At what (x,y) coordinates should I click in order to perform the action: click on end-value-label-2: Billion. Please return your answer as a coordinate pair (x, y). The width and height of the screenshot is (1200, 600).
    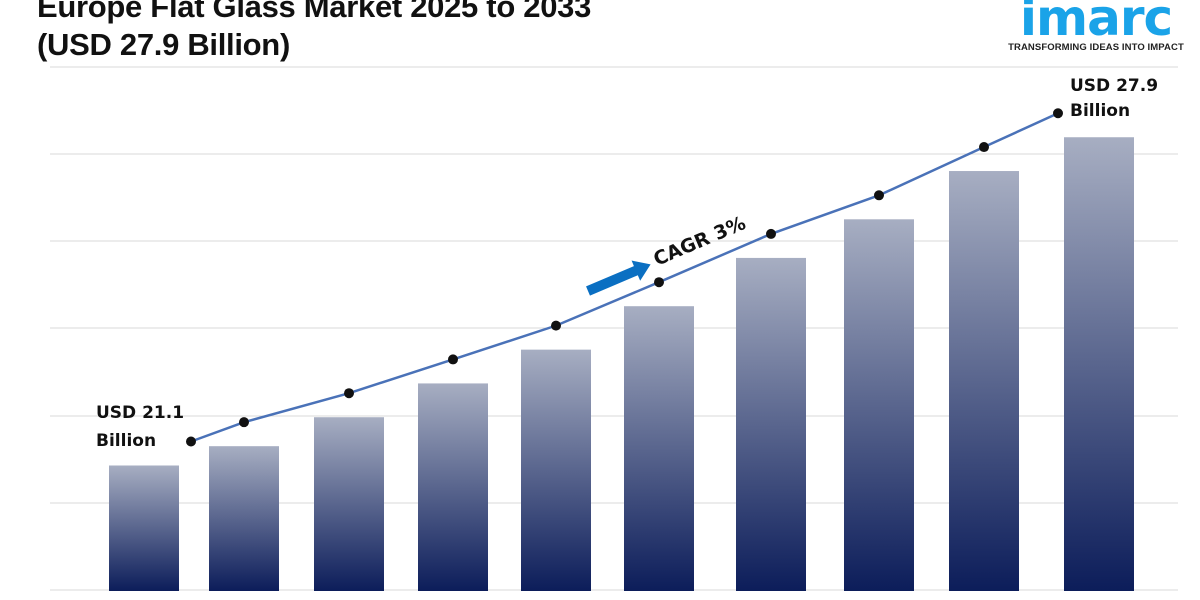
    Looking at the image, I should click on (1100, 111).